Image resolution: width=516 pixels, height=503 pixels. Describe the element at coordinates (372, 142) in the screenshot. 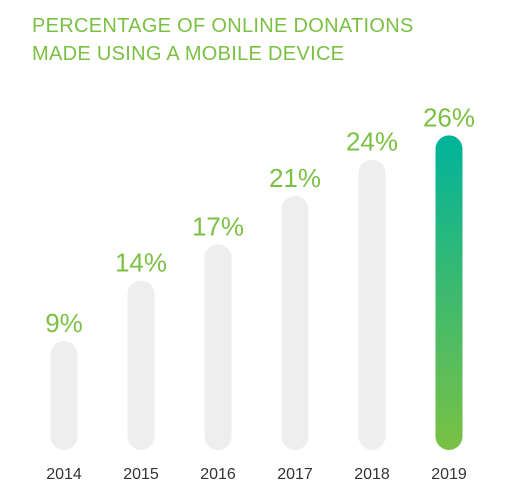

I see `value-label-2018: 24%` at that location.